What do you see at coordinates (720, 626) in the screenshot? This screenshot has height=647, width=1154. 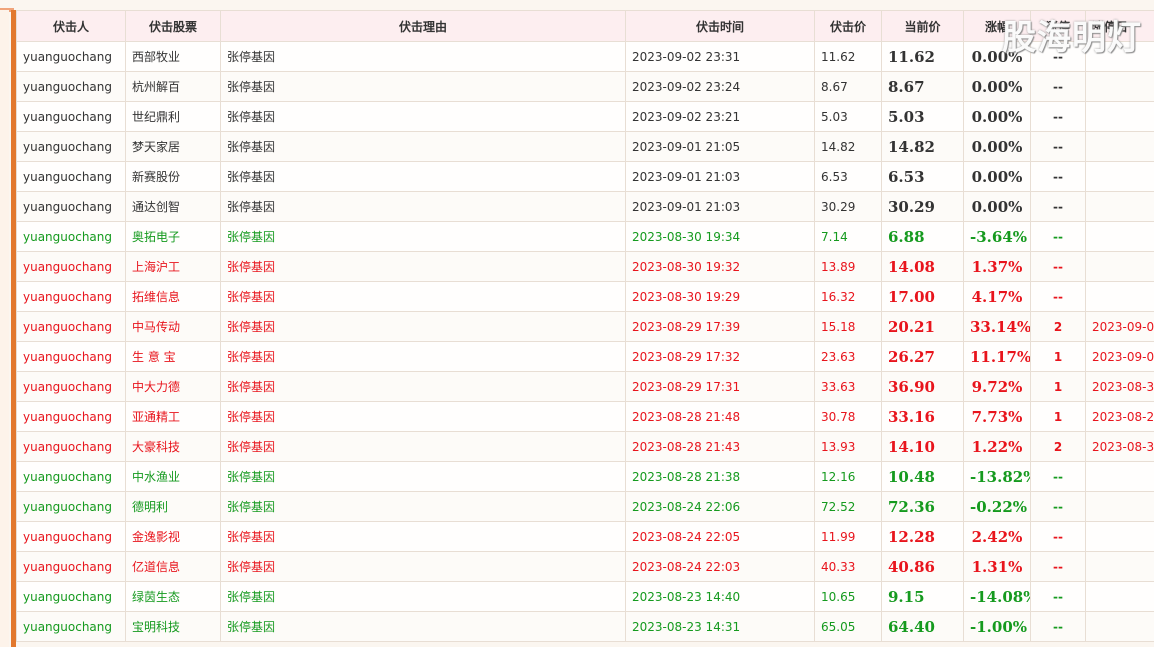 I see `row-time: 2023-08-23 14:31` at bounding box center [720, 626].